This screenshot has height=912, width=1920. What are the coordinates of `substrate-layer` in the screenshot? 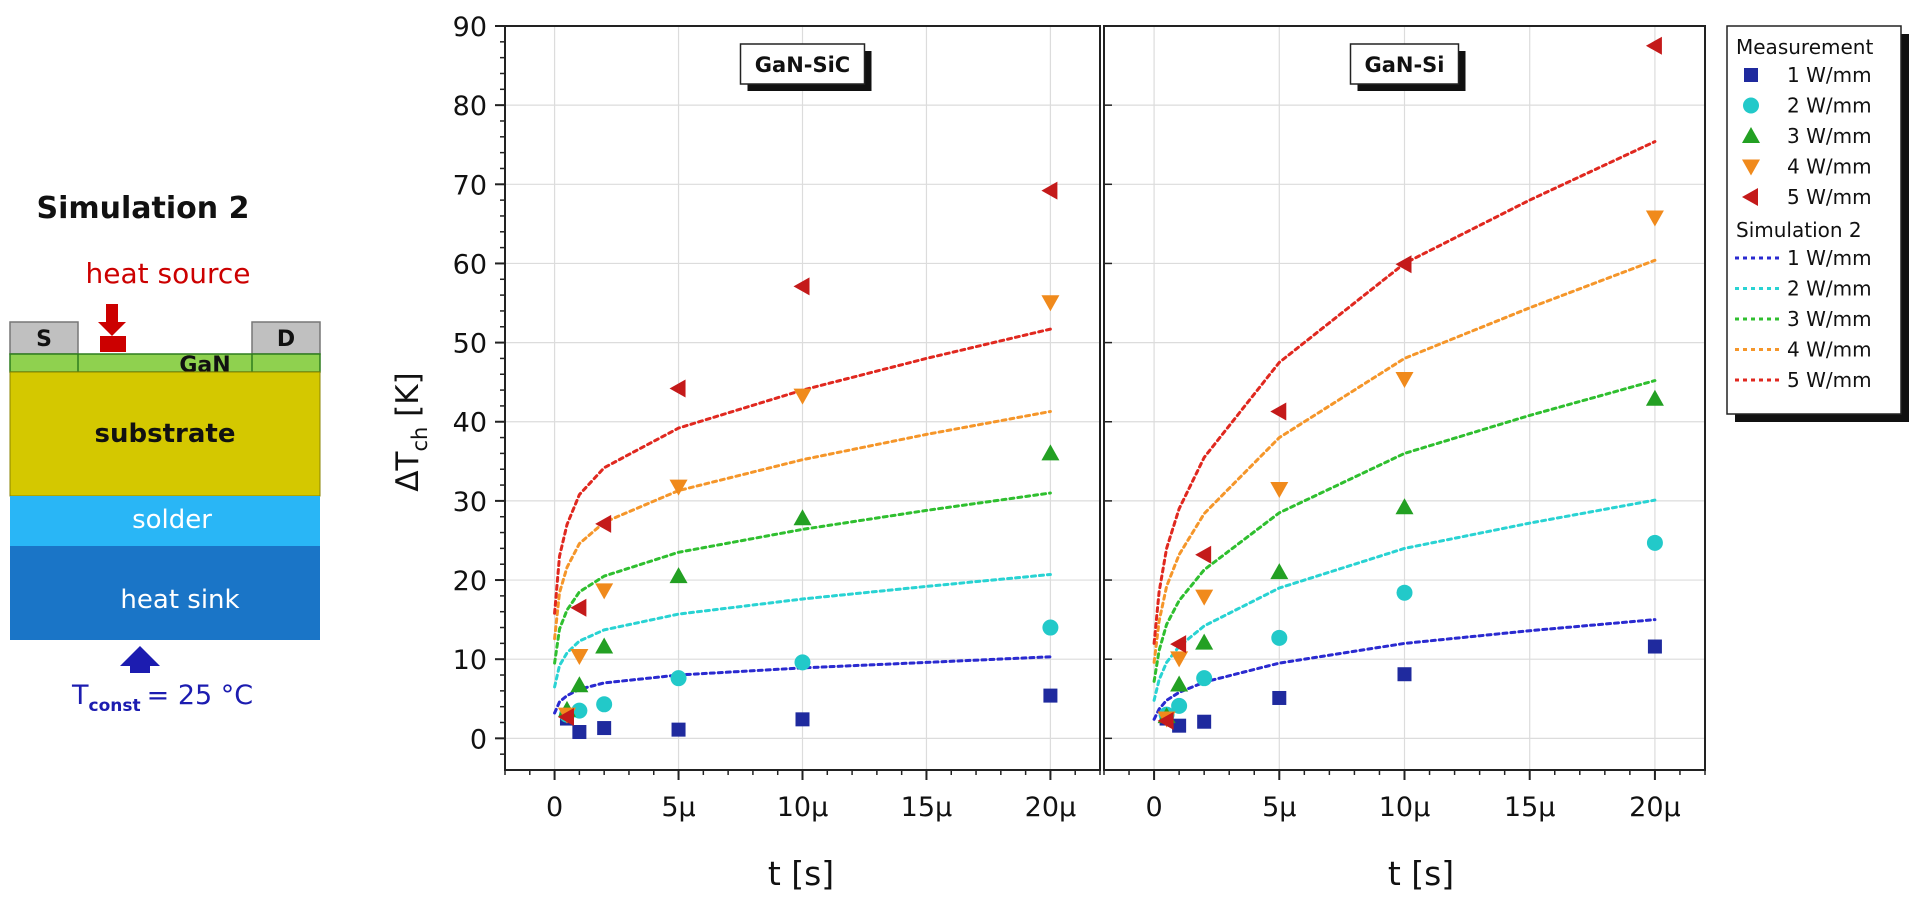 It's located at (165, 434).